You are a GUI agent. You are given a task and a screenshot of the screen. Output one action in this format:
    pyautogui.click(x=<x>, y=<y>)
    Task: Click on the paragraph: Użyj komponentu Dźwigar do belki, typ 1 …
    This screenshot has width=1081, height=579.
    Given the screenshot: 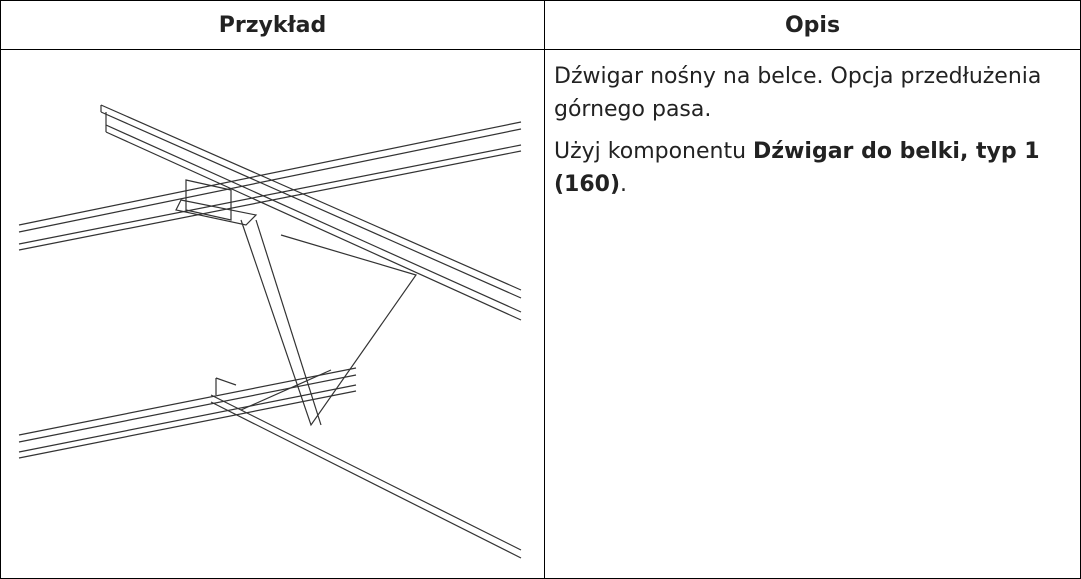 What is the action you would take?
    pyautogui.click(x=812, y=168)
    